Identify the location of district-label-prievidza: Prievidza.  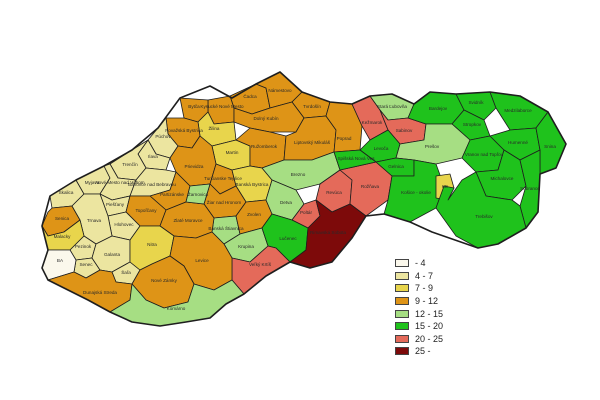
(194, 166).